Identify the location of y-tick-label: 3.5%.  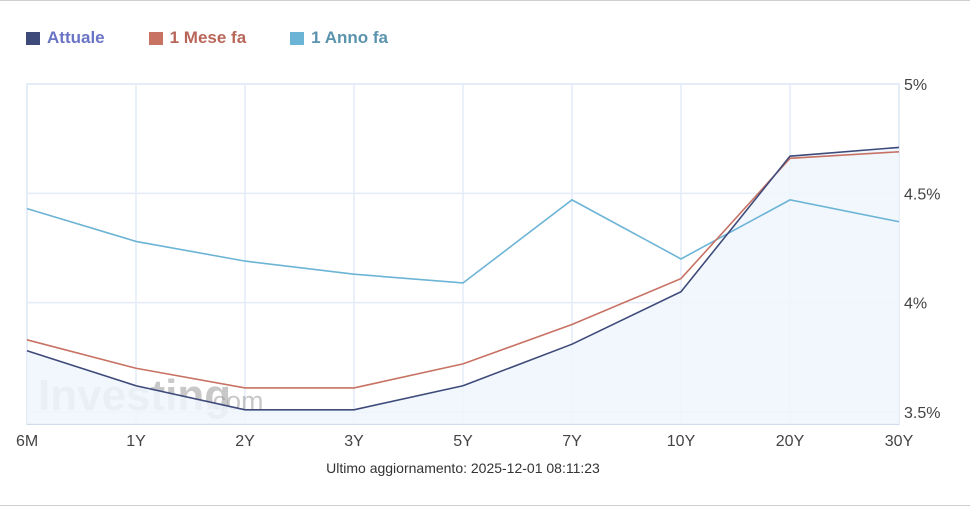
(922, 413).